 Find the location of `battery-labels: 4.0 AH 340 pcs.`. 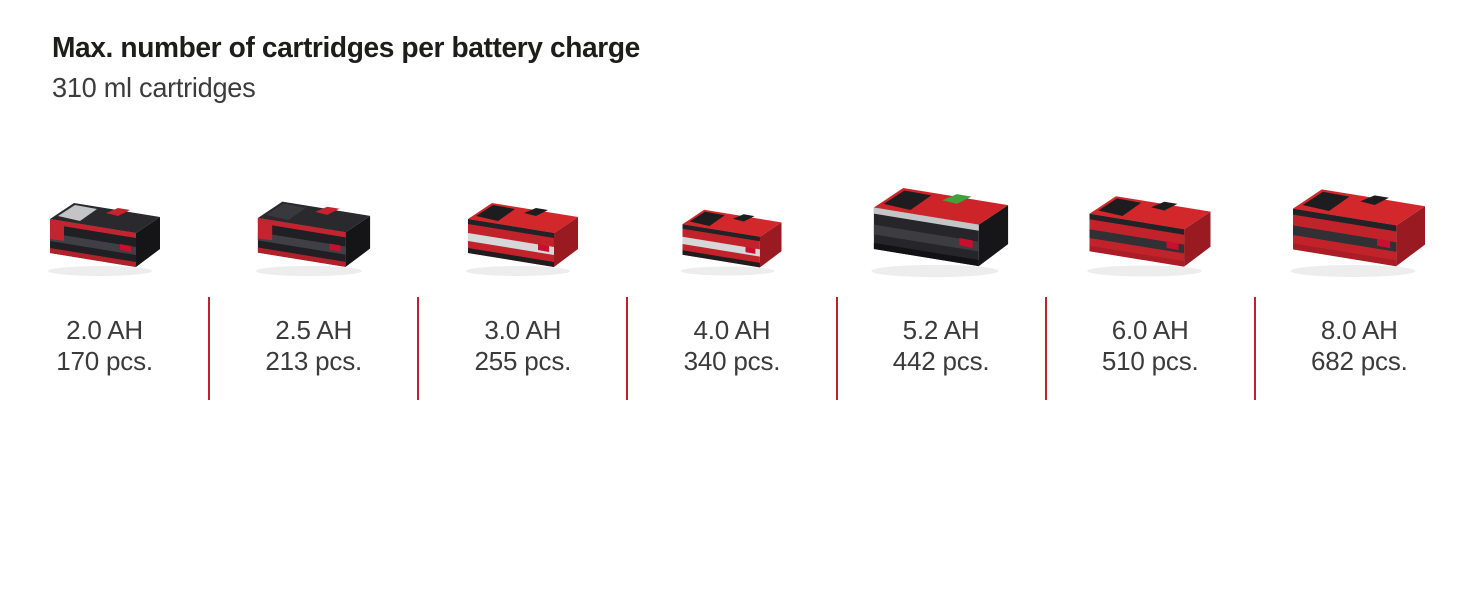

battery-labels: 4.0 AH 340 pcs. is located at coordinates (732, 346).